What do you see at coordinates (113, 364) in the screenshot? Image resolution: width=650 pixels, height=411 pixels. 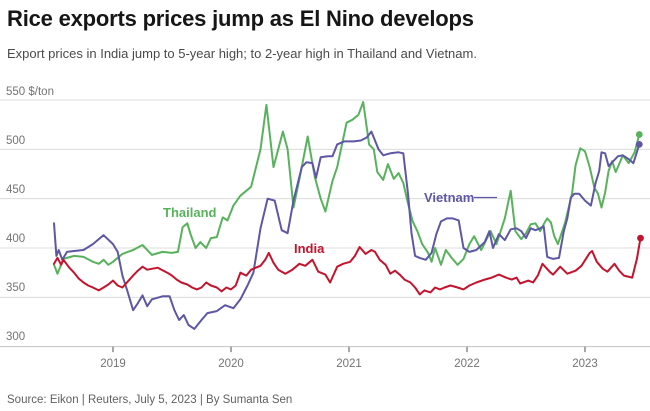 I see `x-tick-label-2019: 2019` at bounding box center [113, 364].